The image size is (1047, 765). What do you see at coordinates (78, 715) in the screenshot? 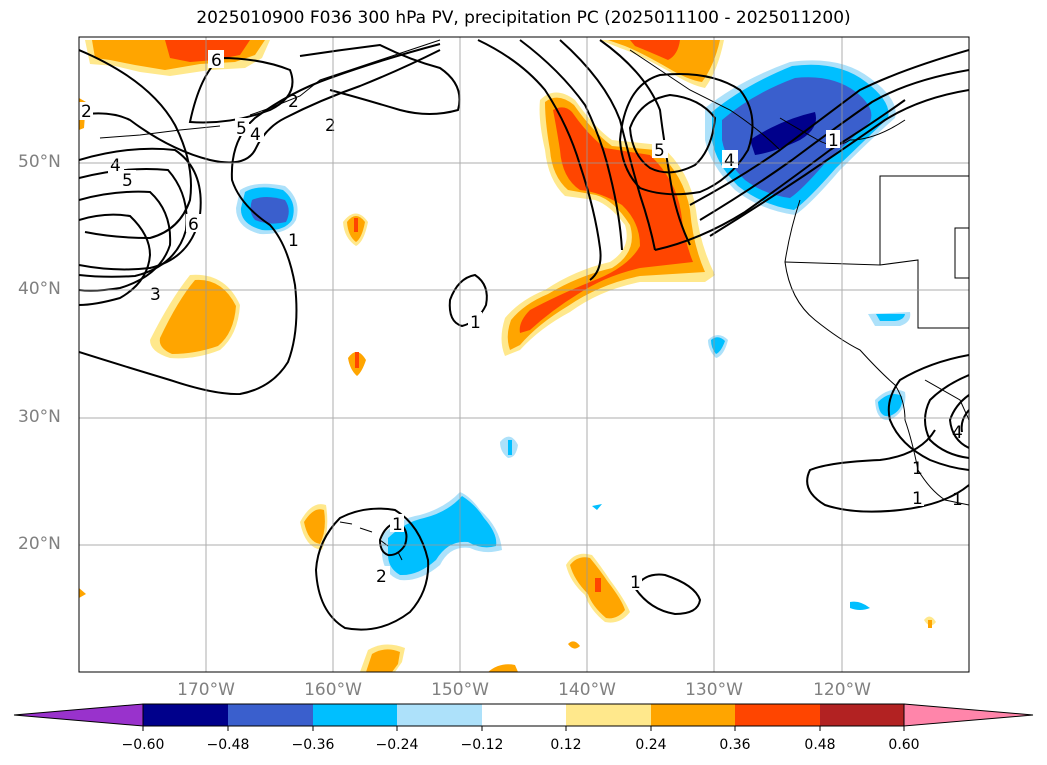
I see `colorbar-extend-low` at bounding box center [78, 715].